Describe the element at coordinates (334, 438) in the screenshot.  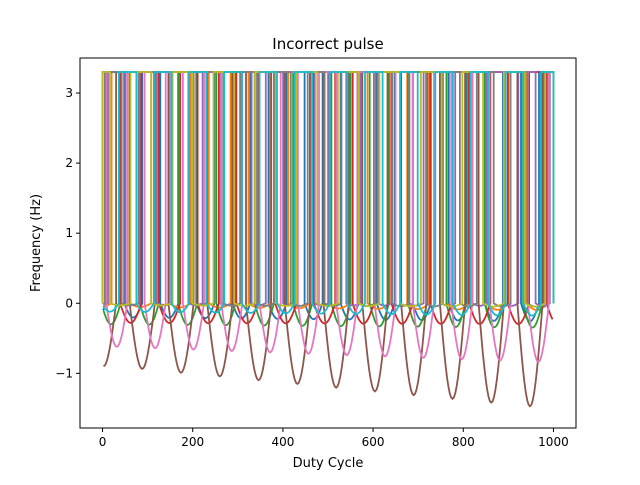
I see `x-axis: 0 200 400 600 800 1000` at that location.